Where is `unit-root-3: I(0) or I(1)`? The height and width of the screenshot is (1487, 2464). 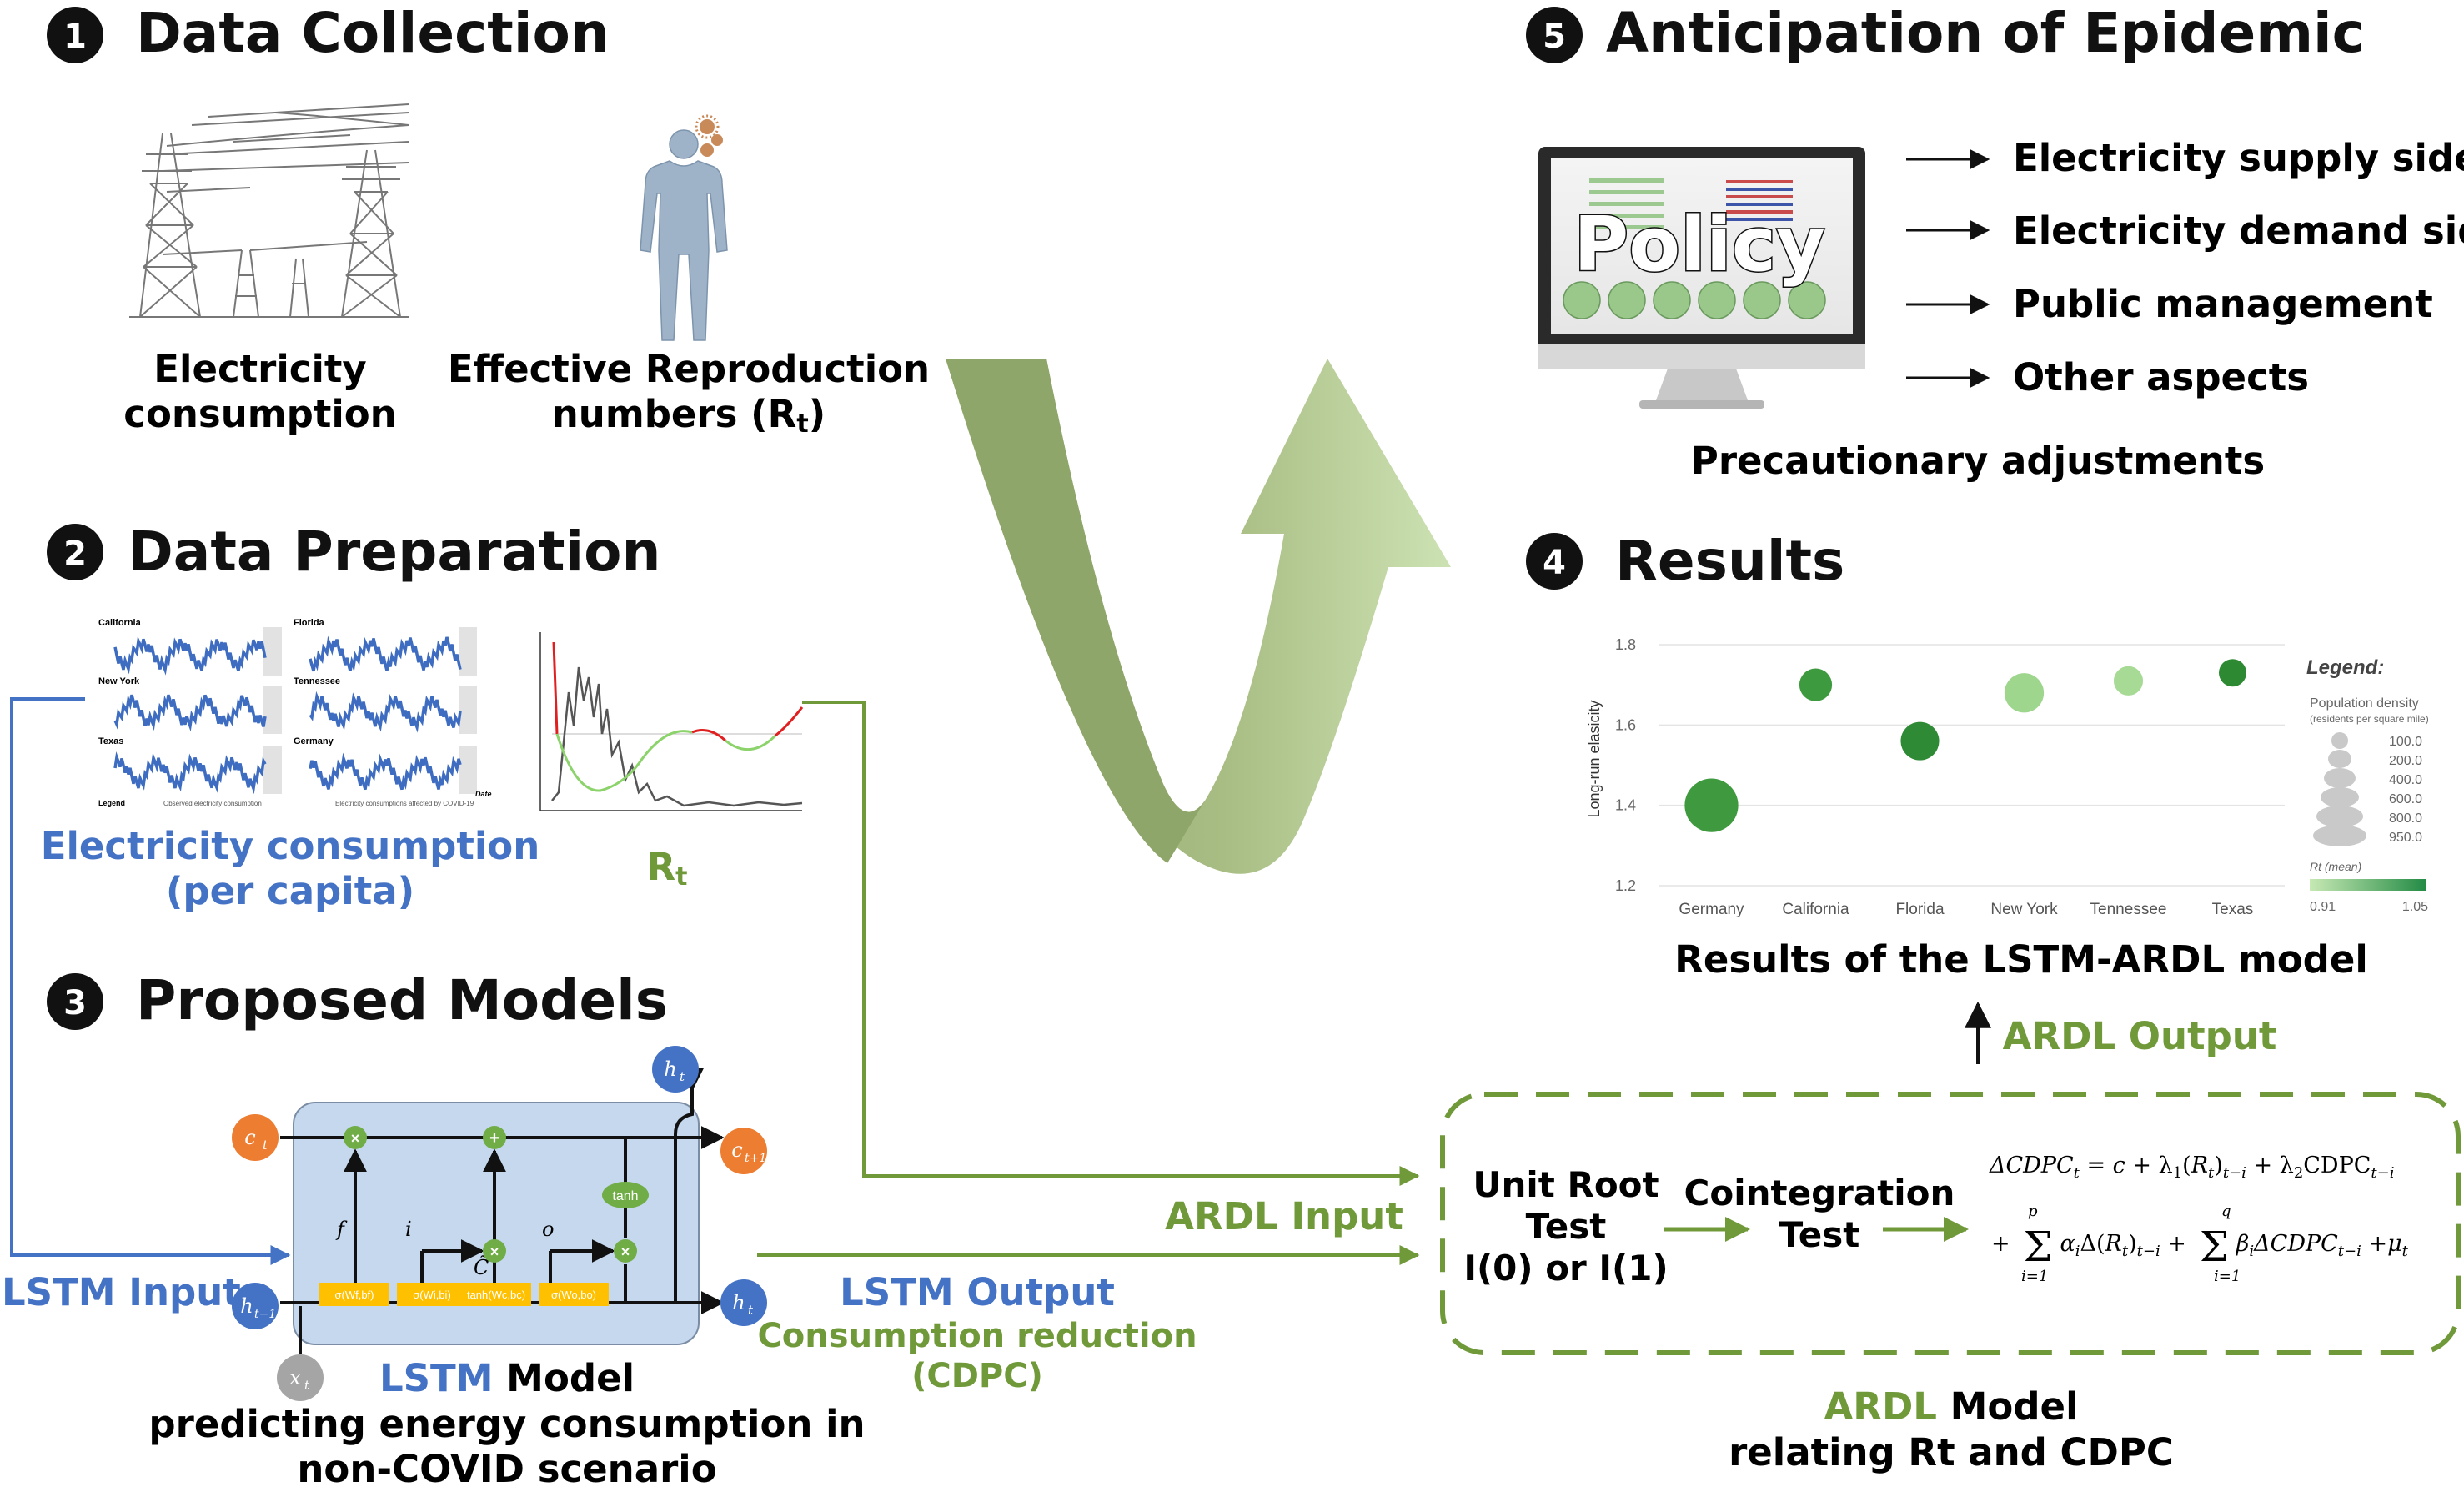
unit-root-3: I(0) or I(1) is located at coordinates (1565, 1268).